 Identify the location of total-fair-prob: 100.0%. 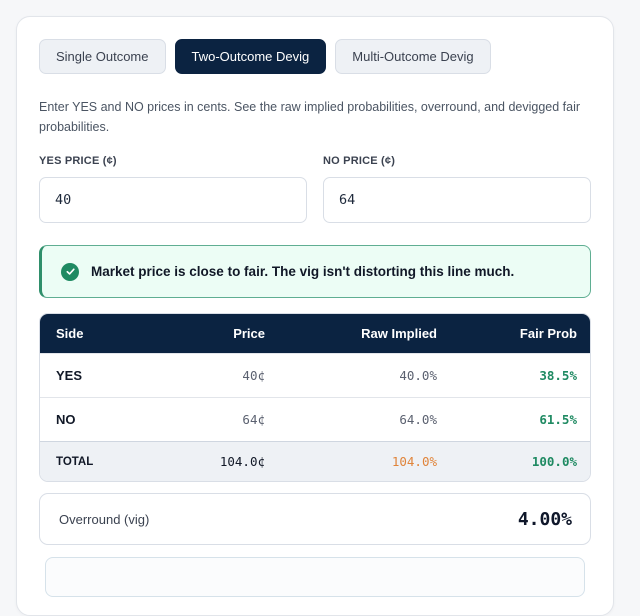
(554, 461).